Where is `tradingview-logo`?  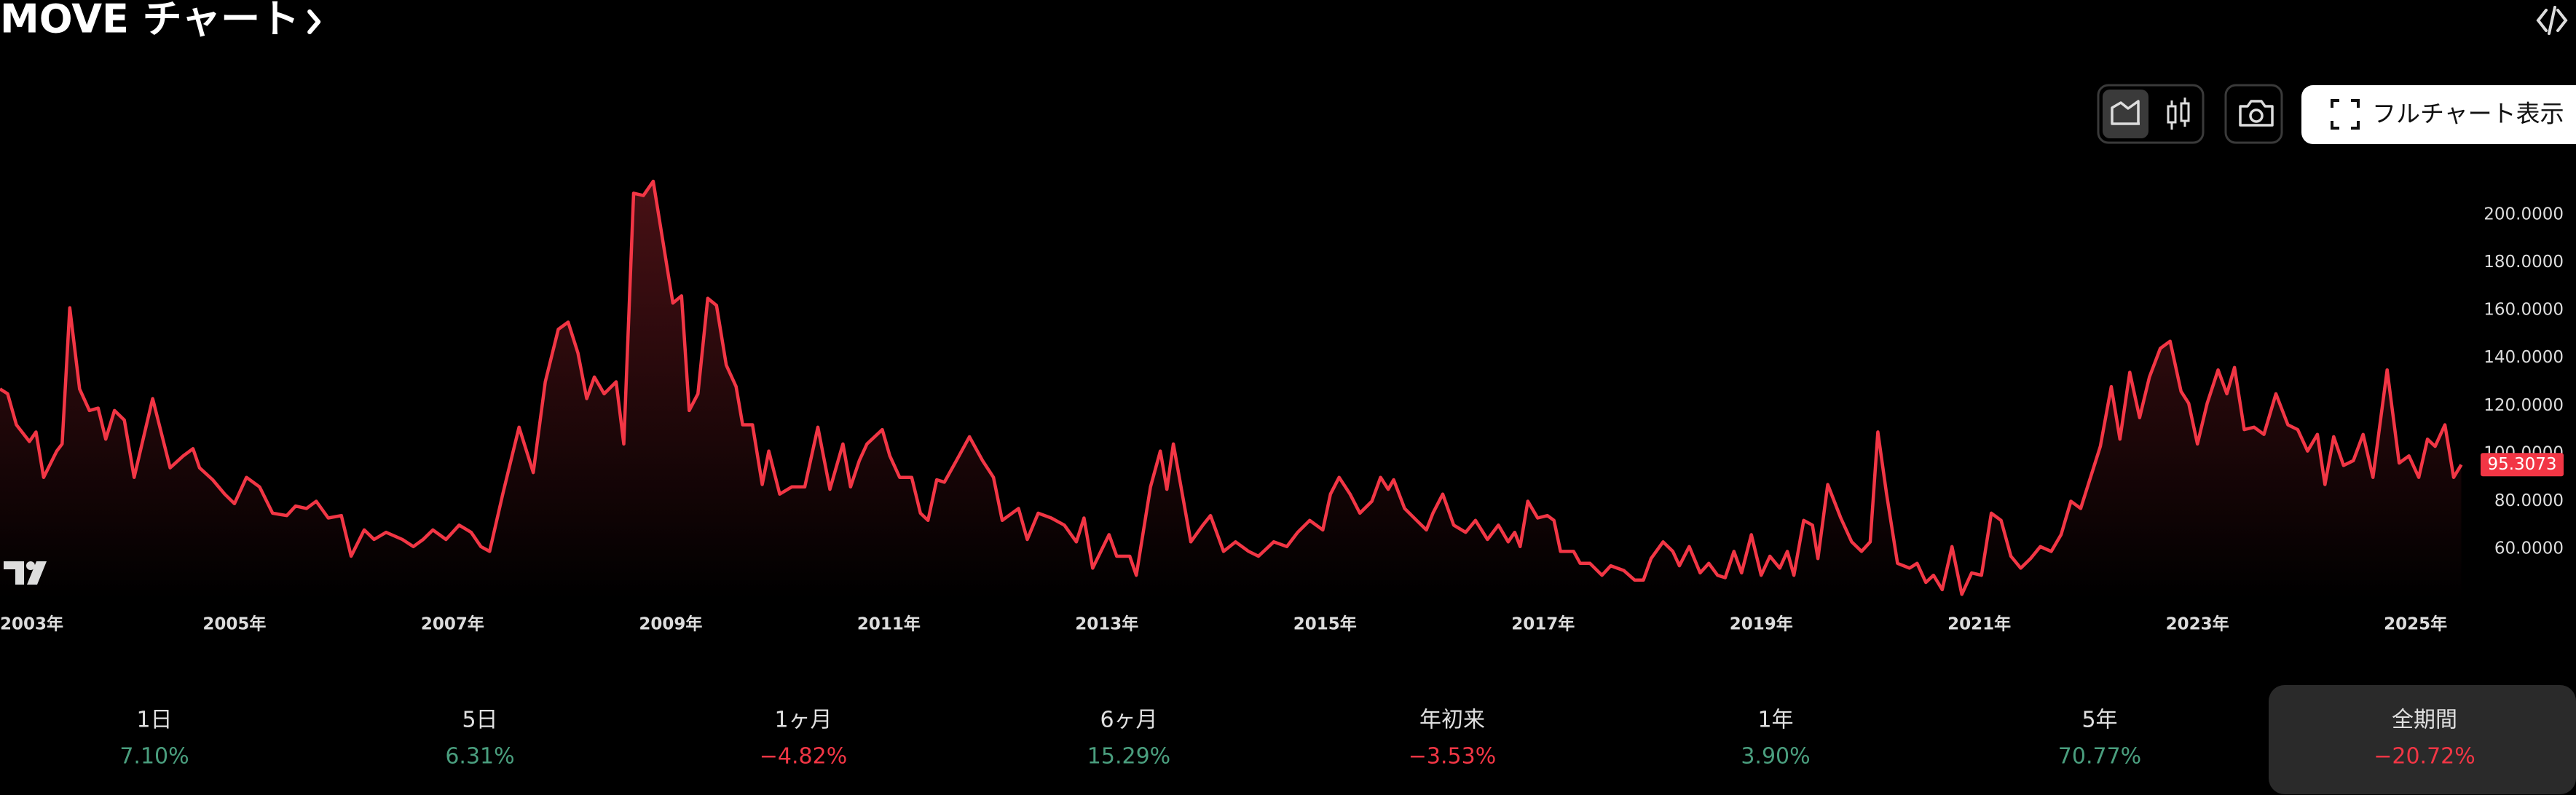
tradingview-logo is located at coordinates (25, 573).